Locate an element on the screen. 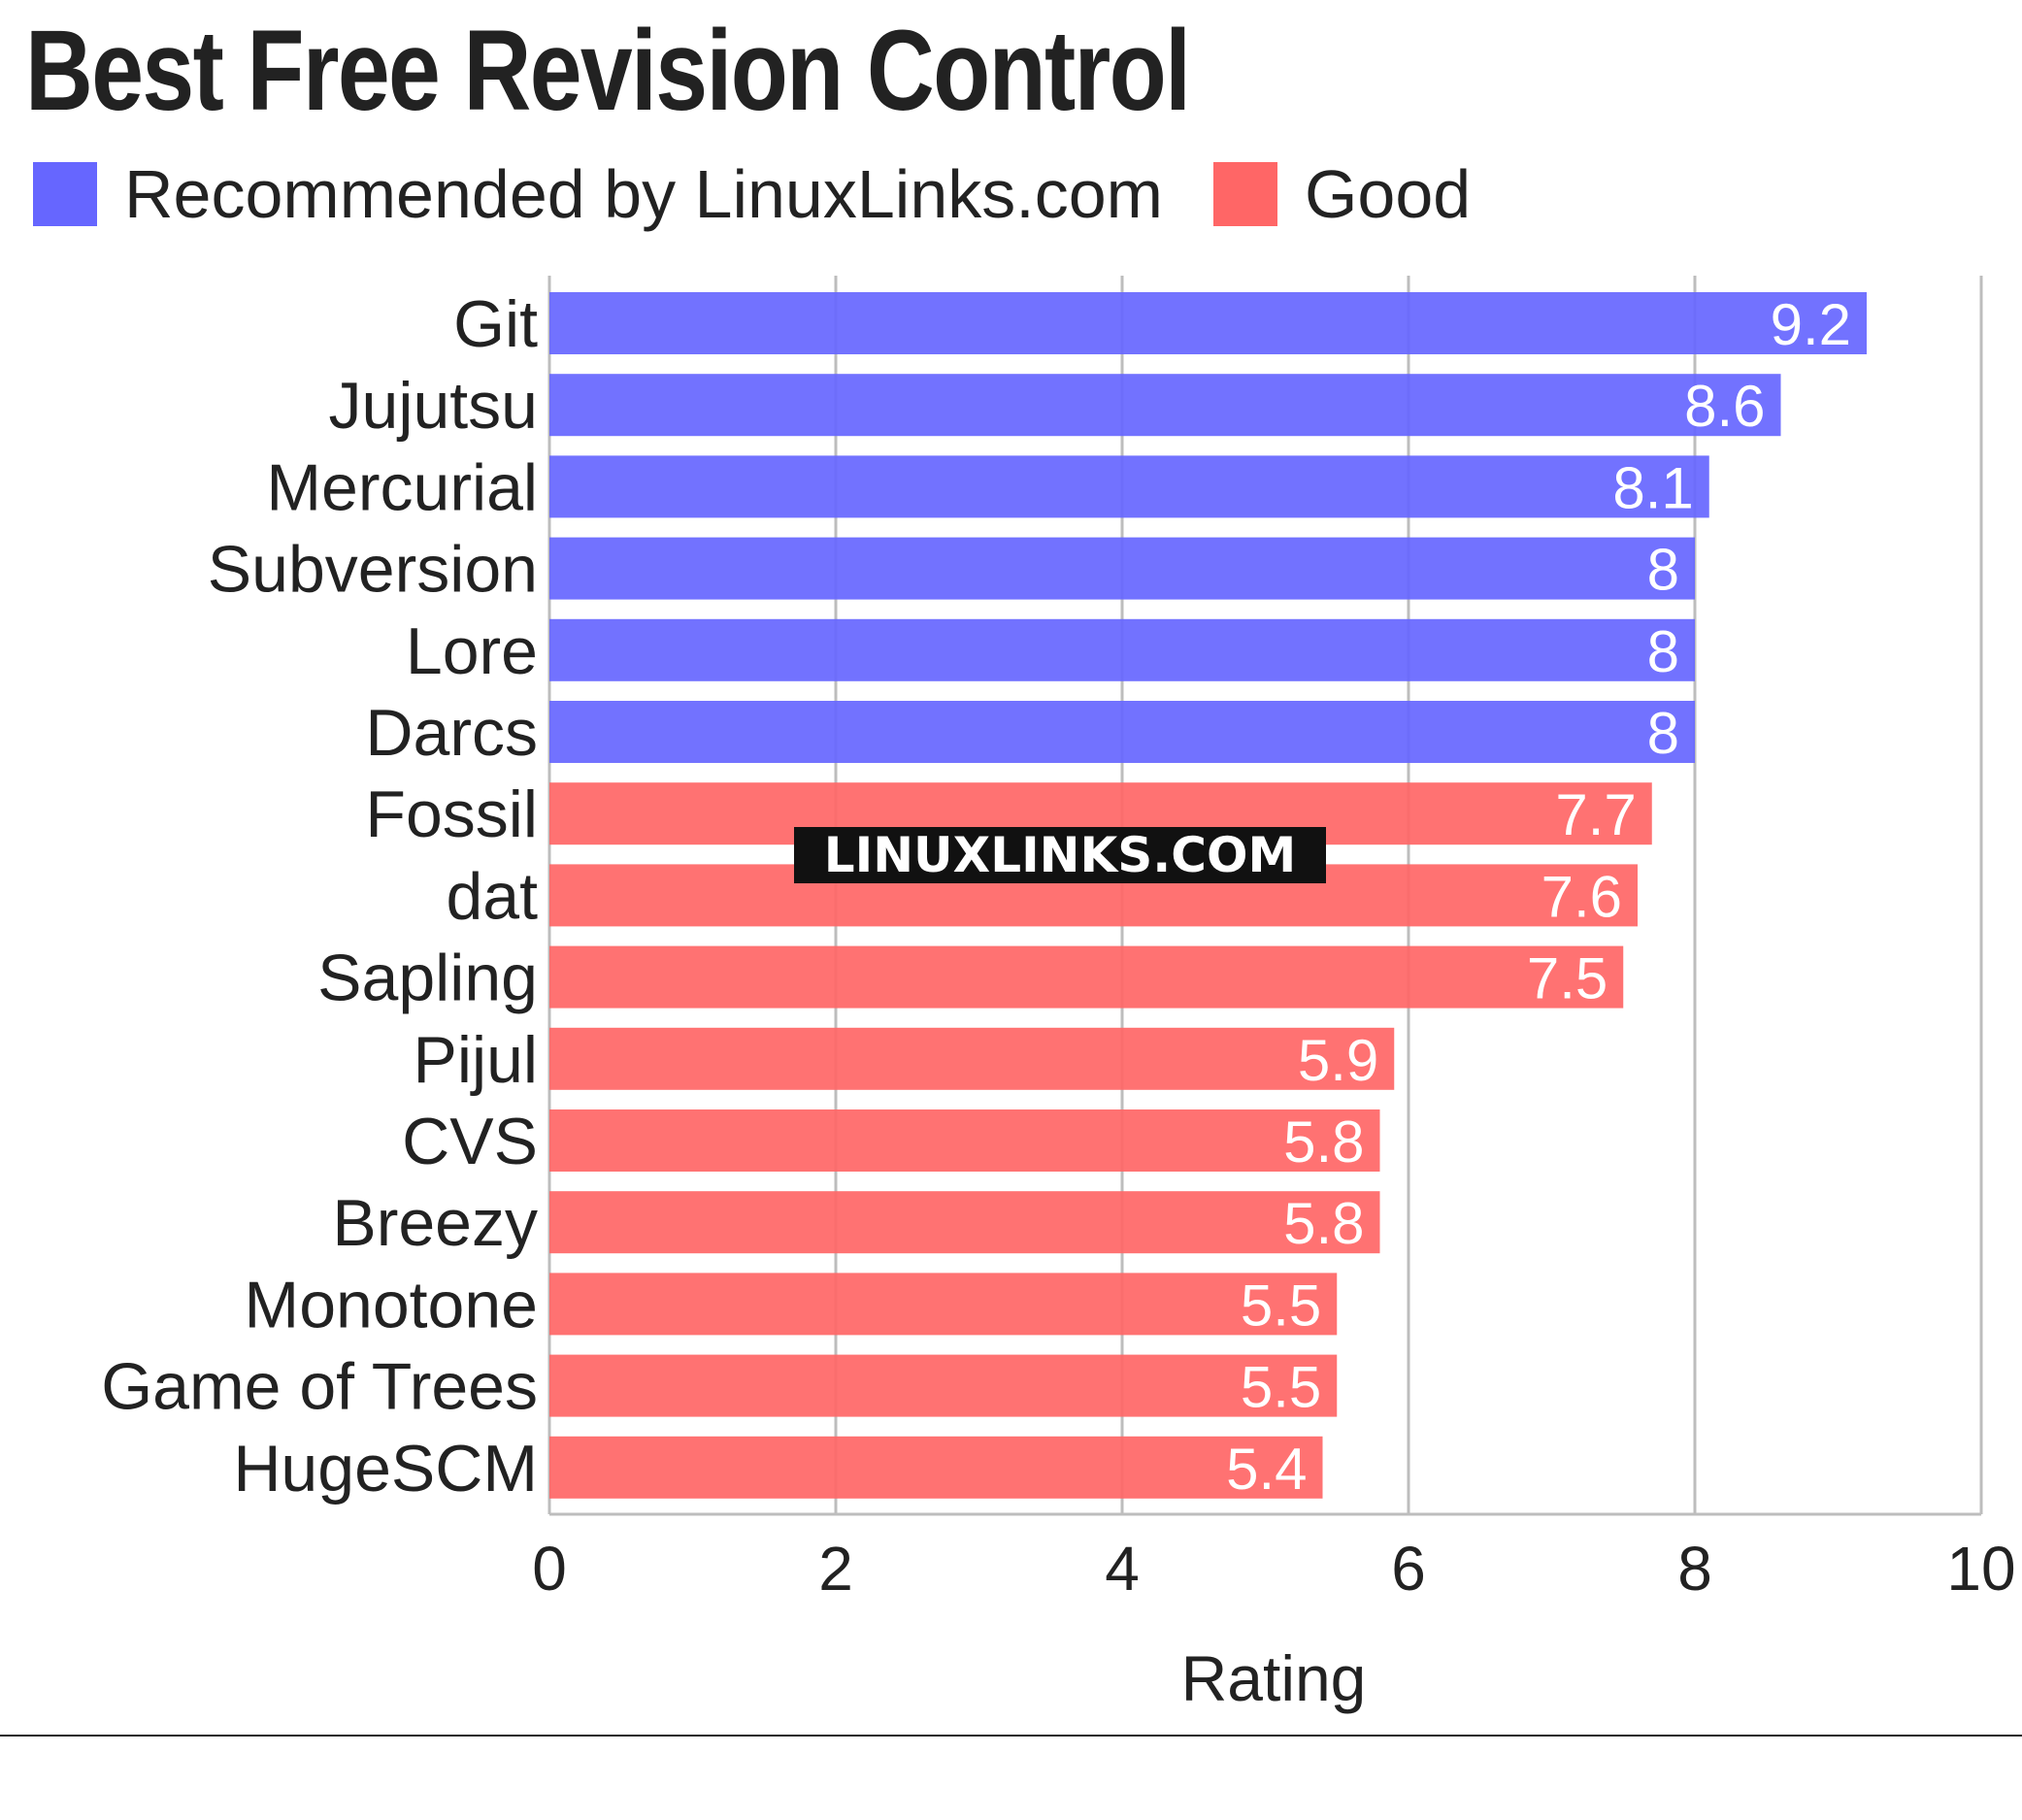 This screenshot has height=1820, width=2022. x-tick-label: 10 is located at coordinates (1980, 1569).